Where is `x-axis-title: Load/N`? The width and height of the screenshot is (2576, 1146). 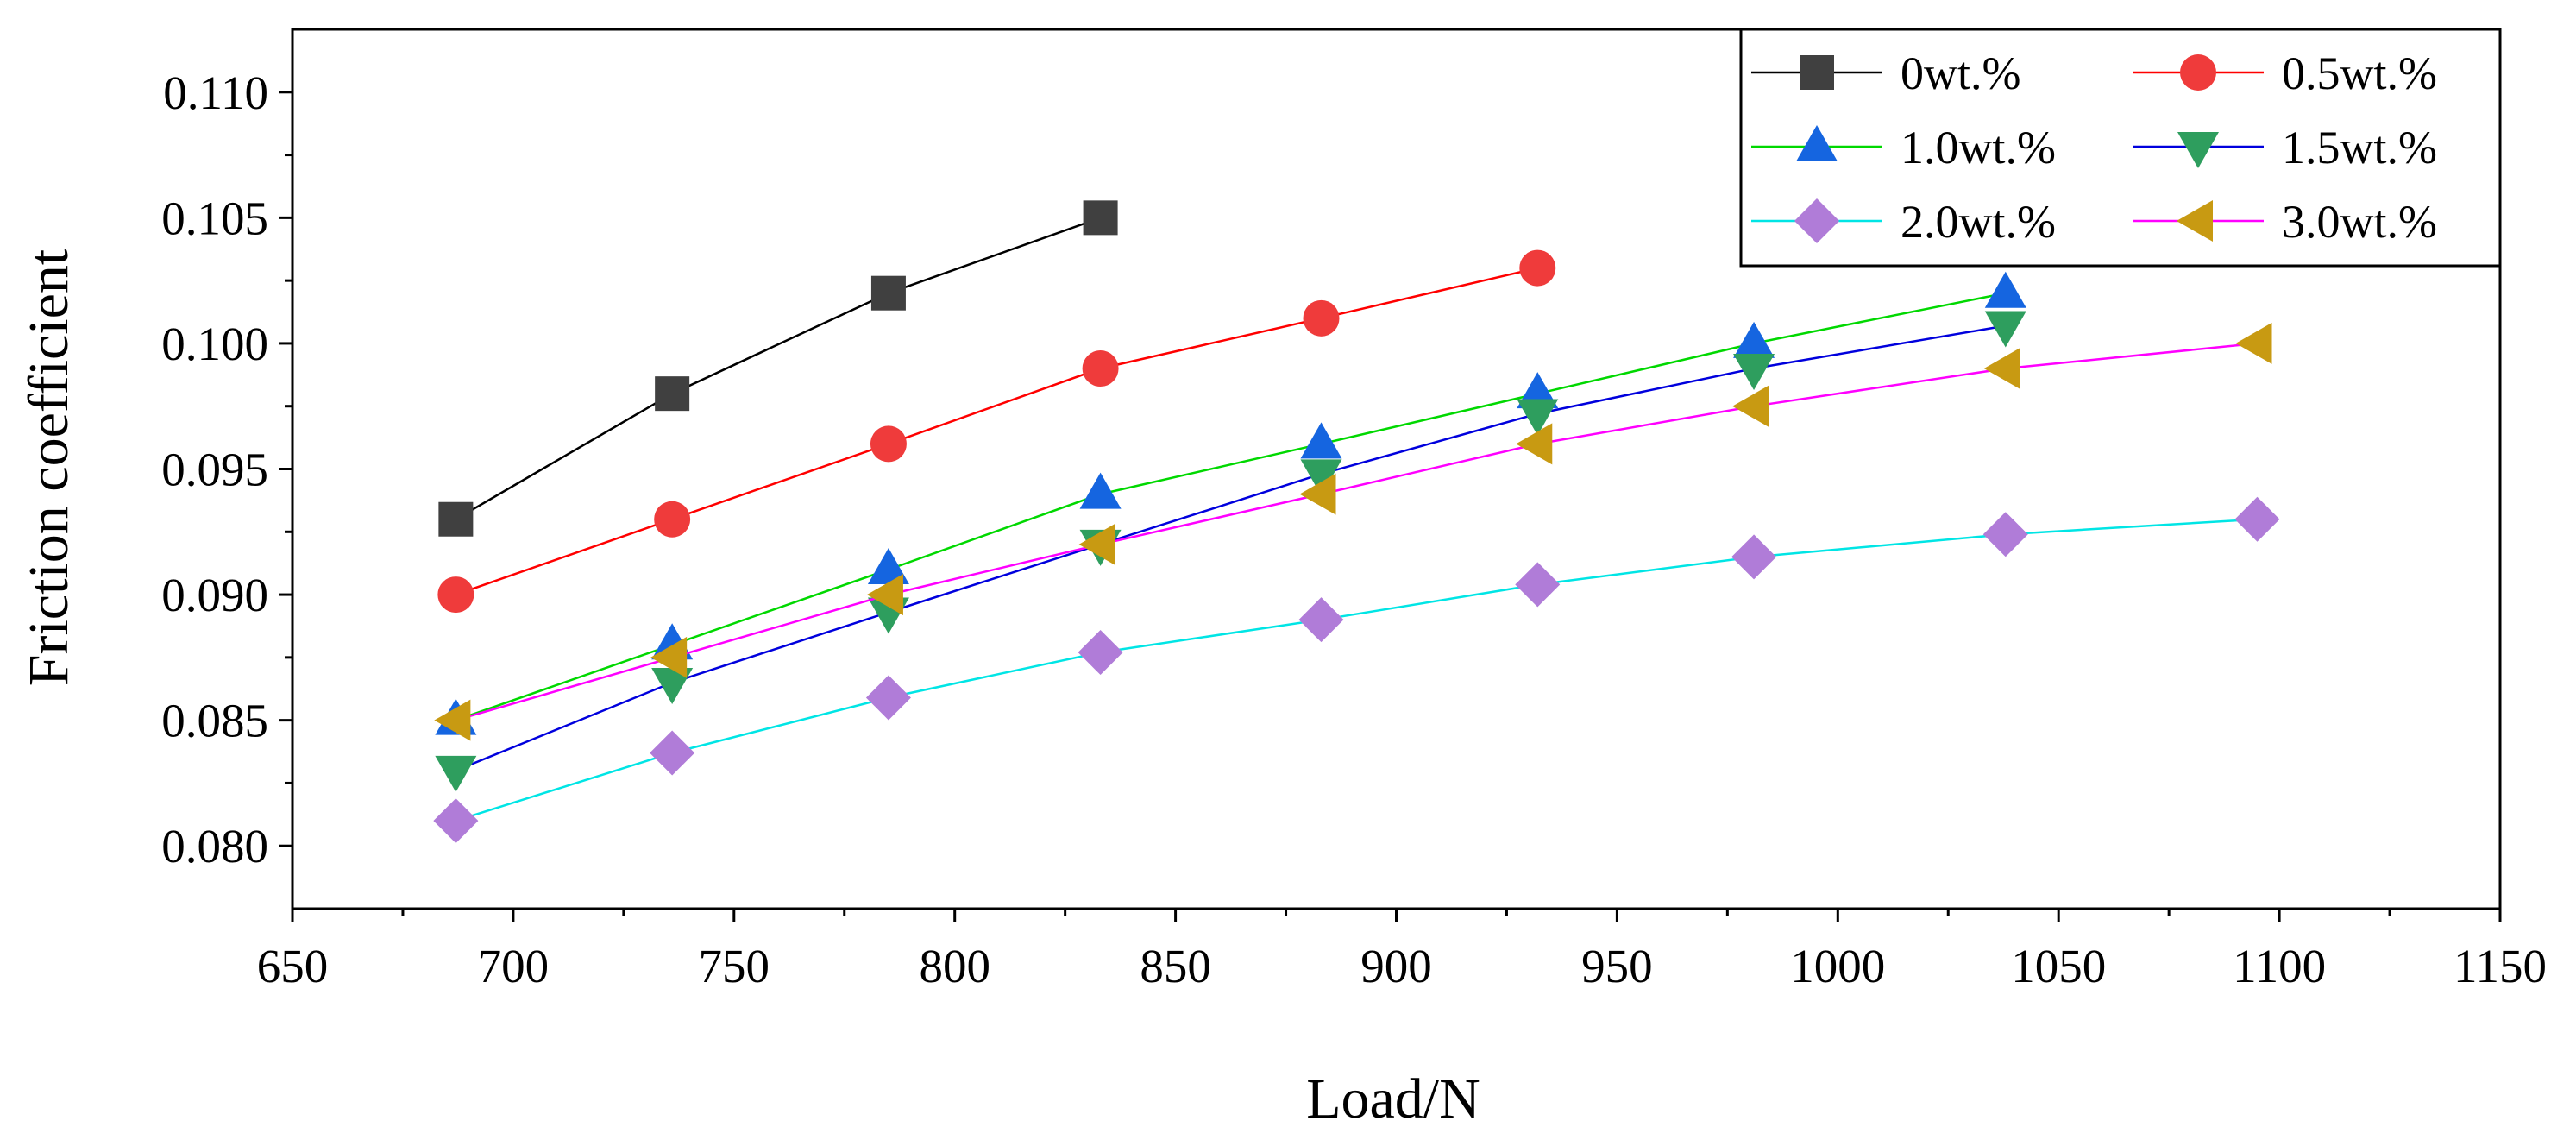 x-axis-title: Load/N is located at coordinates (1393, 1098).